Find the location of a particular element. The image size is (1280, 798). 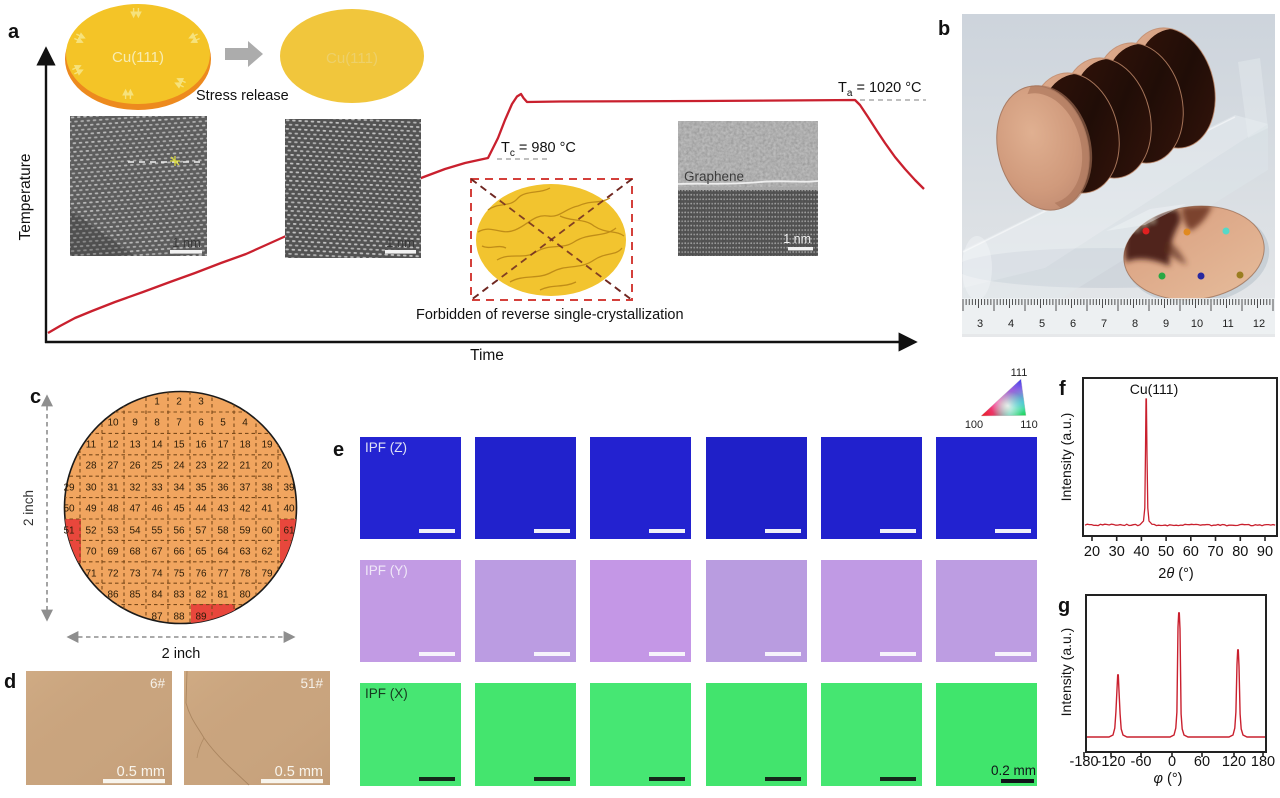

svg-text: 8 is located at coordinates (1135, 324).